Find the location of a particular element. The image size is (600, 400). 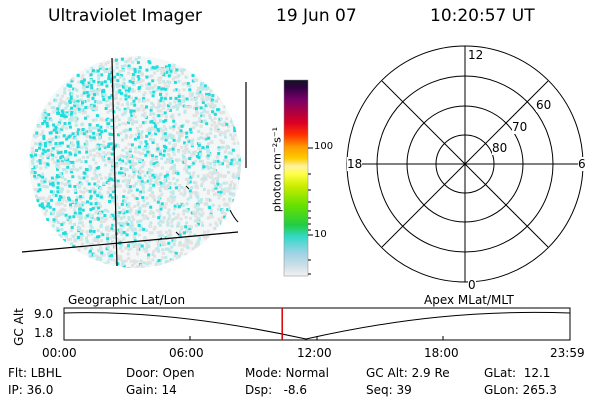

colorbar is located at coordinates (298, 178).